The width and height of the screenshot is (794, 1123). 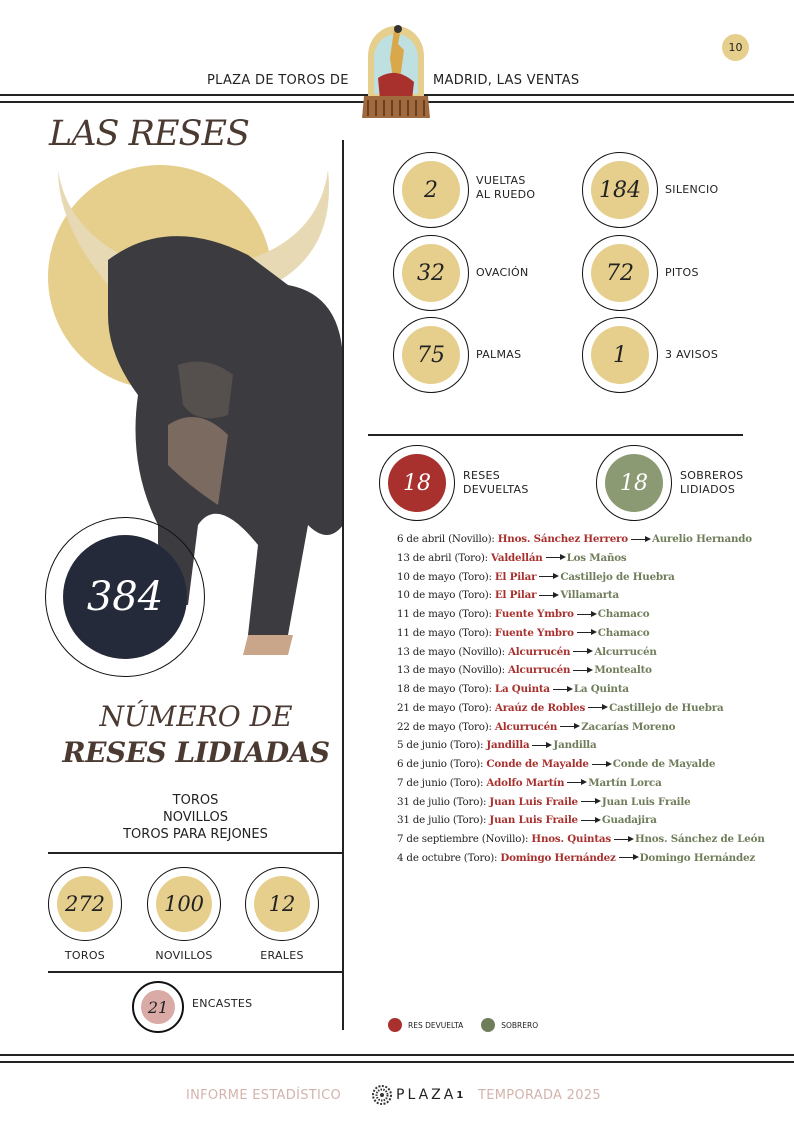 I want to click on stat-disc: 75, so click(x=431, y=355).